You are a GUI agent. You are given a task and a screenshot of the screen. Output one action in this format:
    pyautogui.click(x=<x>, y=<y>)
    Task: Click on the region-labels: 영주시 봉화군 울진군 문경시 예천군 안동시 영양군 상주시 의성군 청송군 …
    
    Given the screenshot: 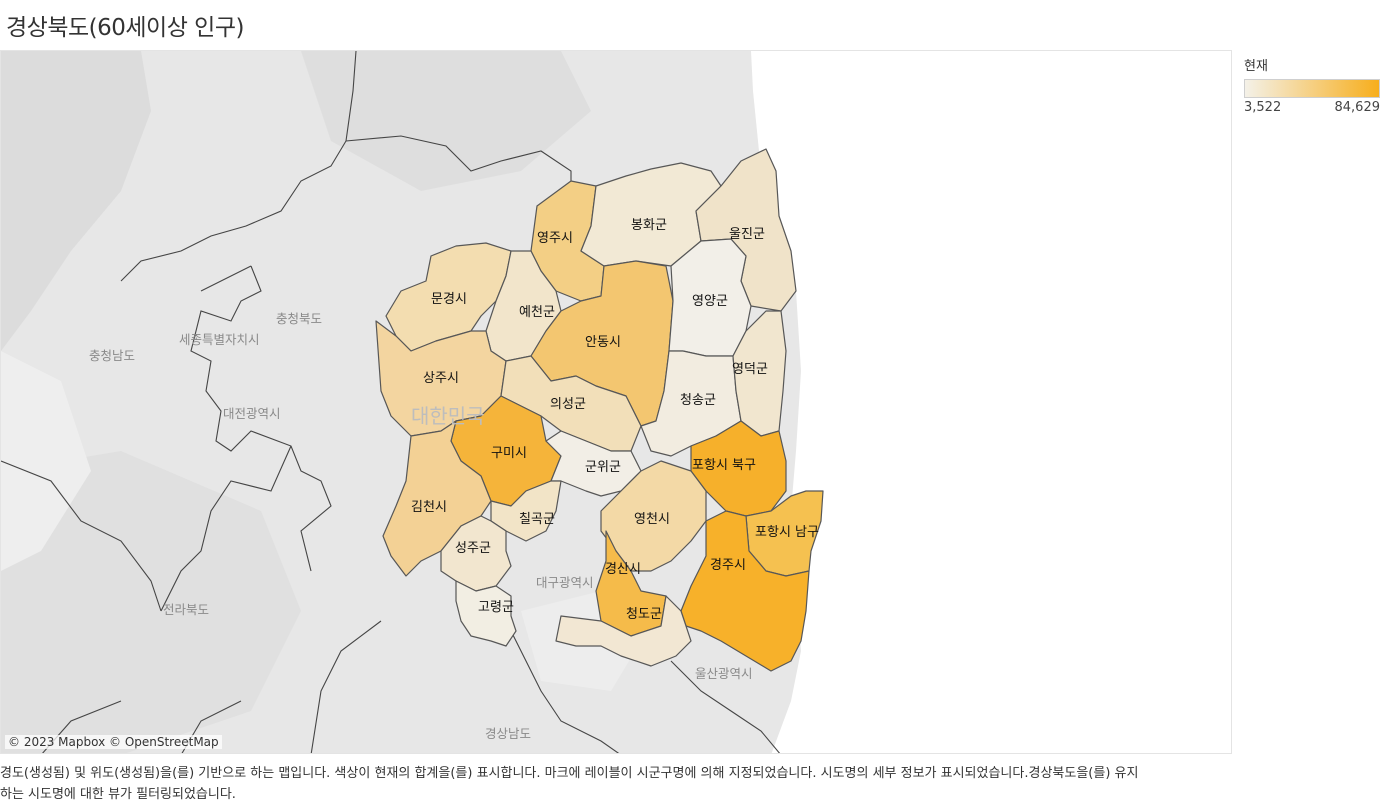 What is the action you would take?
    pyautogui.click(x=615, y=420)
    